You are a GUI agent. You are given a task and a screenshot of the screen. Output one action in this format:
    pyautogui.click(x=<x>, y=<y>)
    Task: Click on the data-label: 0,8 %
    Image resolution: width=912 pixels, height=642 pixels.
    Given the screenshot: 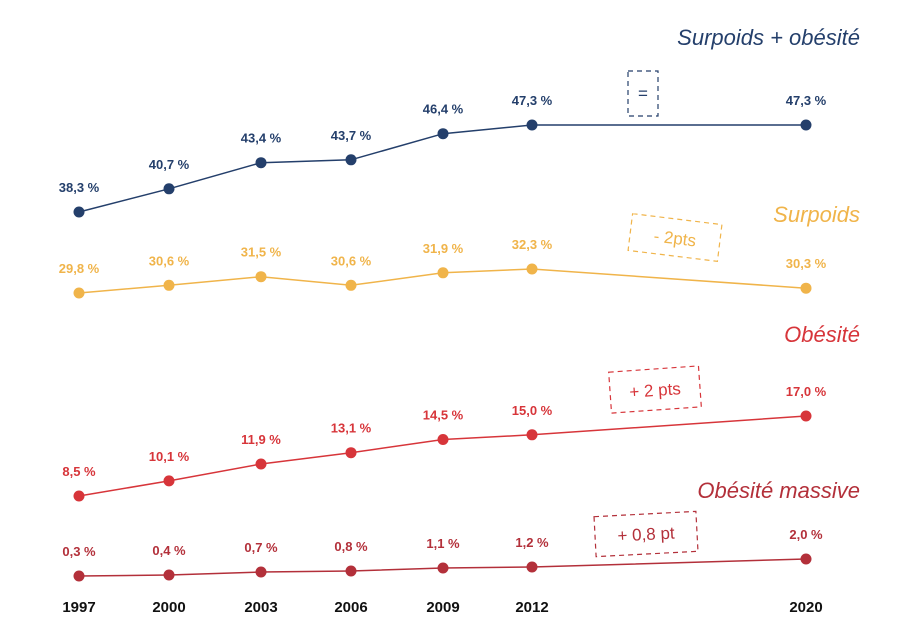 What is the action you would take?
    pyautogui.click(x=351, y=546)
    